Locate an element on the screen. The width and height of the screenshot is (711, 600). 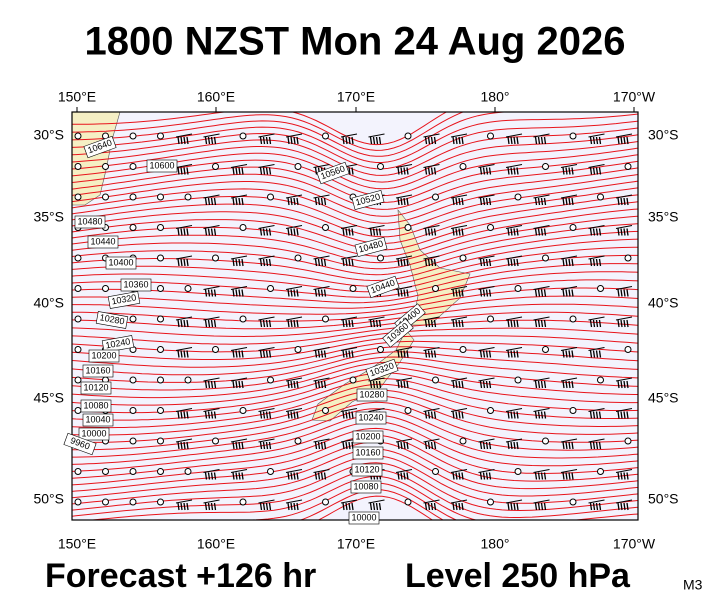
contour-label: 10000 is located at coordinates (364, 518).